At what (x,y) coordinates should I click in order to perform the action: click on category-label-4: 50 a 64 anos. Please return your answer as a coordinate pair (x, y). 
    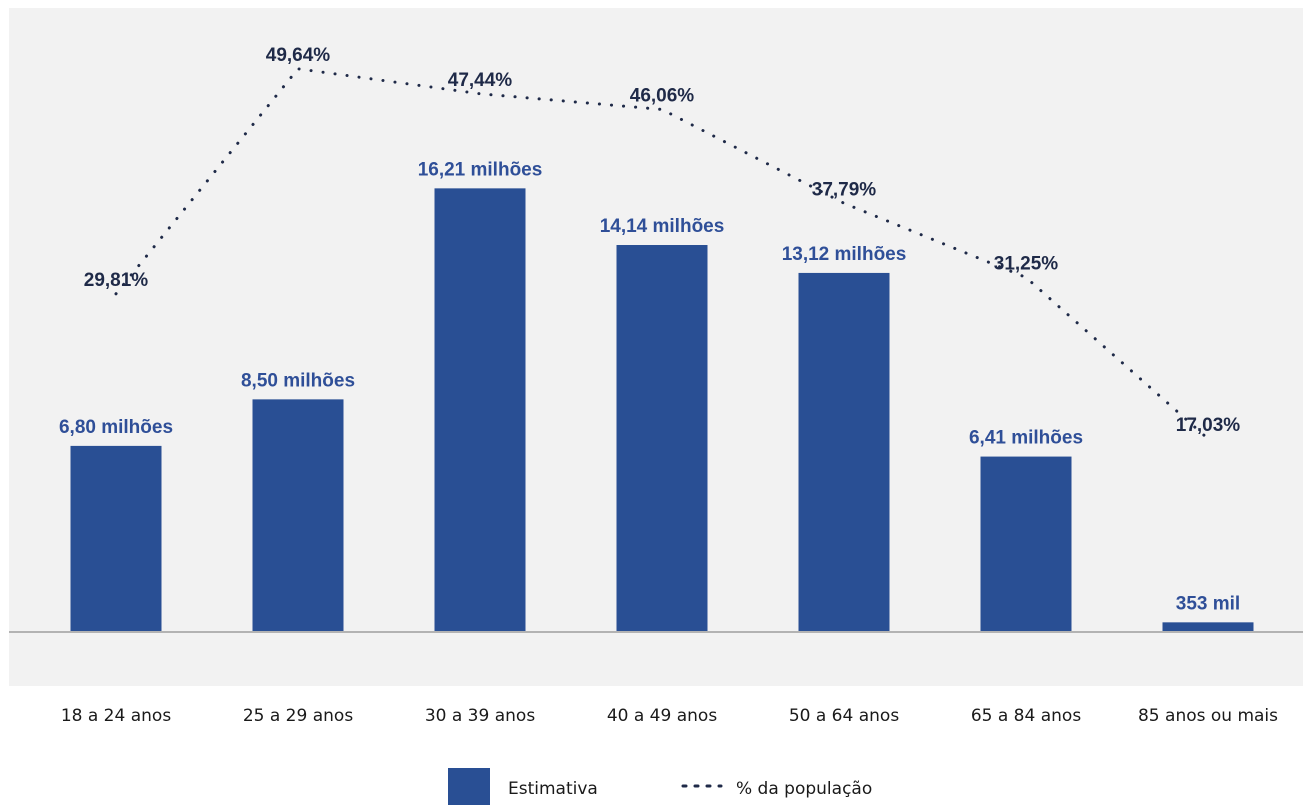
    Looking at the image, I should click on (844, 716).